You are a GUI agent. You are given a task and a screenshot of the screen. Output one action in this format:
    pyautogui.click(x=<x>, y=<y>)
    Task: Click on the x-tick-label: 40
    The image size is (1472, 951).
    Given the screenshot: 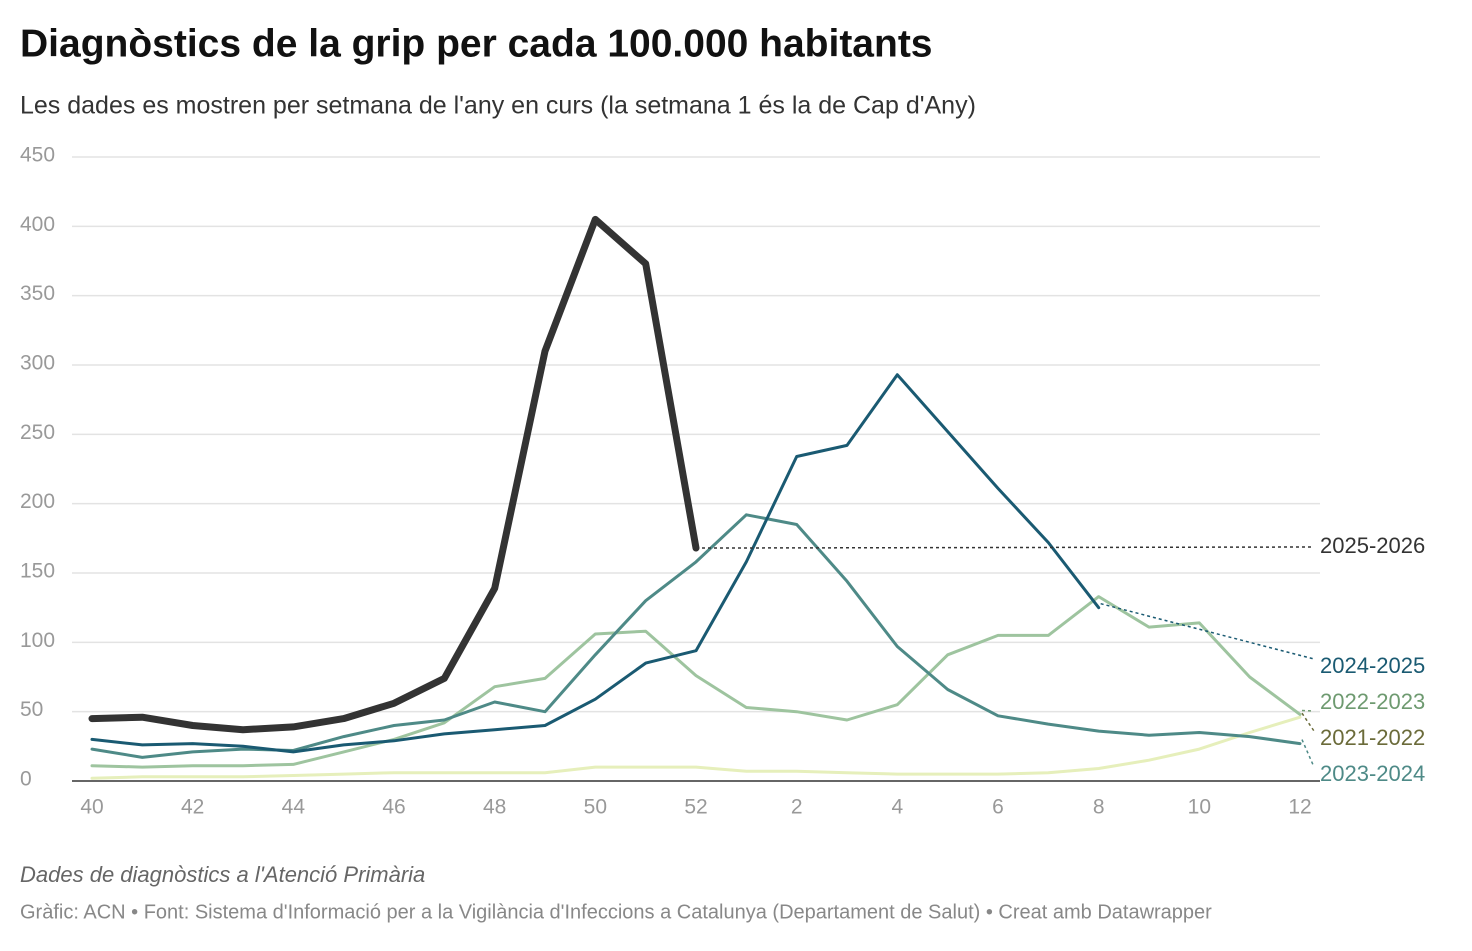 What is the action you would take?
    pyautogui.click(x=91, y=807)
    